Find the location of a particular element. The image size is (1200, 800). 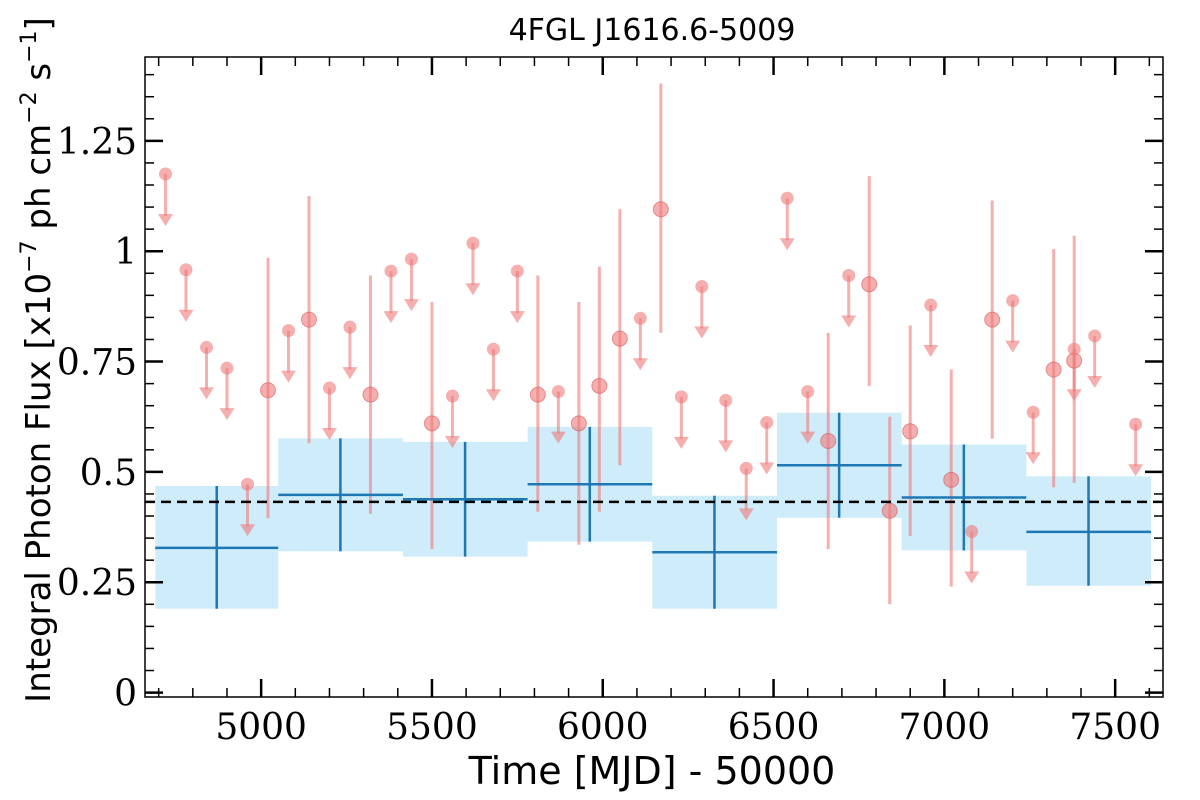

x-tick-label-4: 7000 is located at coordinates (945, 727).